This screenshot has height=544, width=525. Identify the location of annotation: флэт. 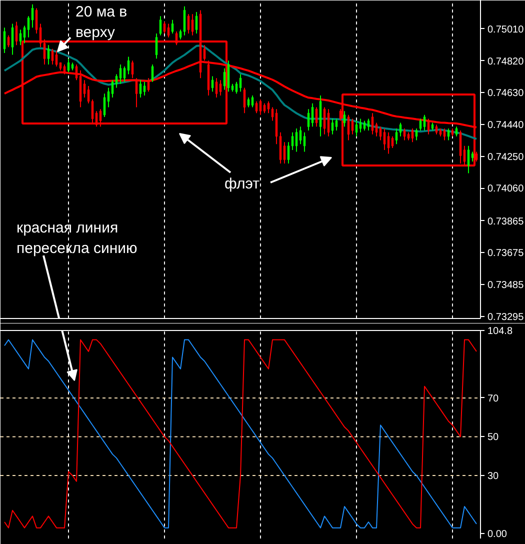
(242, 184).